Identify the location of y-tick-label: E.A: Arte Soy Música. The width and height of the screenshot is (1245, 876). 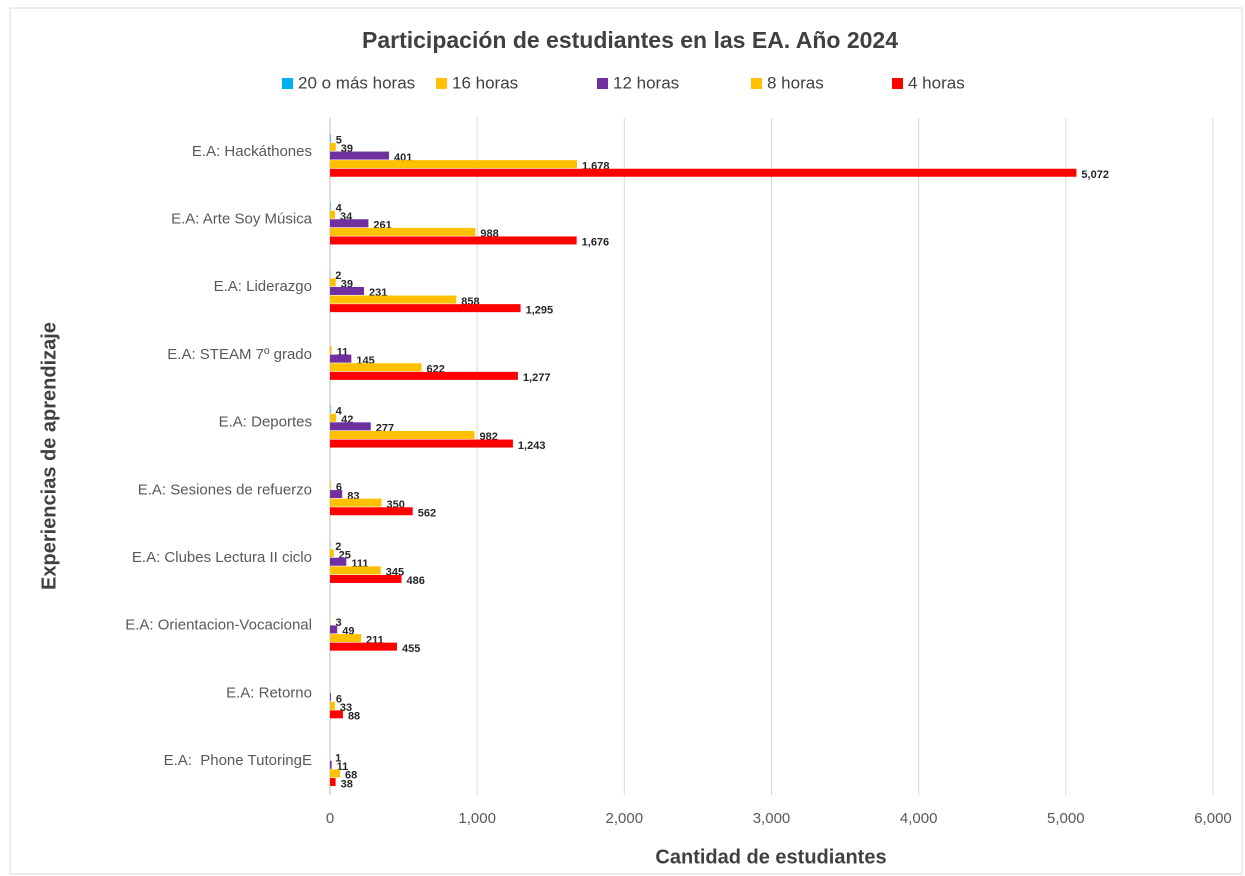
(242, 219).